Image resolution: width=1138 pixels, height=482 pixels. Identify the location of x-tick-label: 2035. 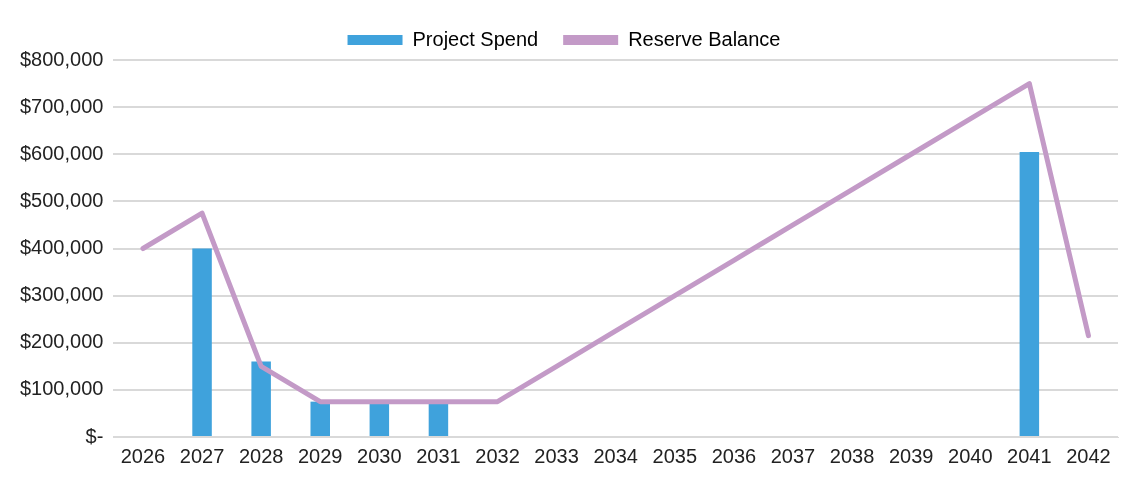
(675, 455).